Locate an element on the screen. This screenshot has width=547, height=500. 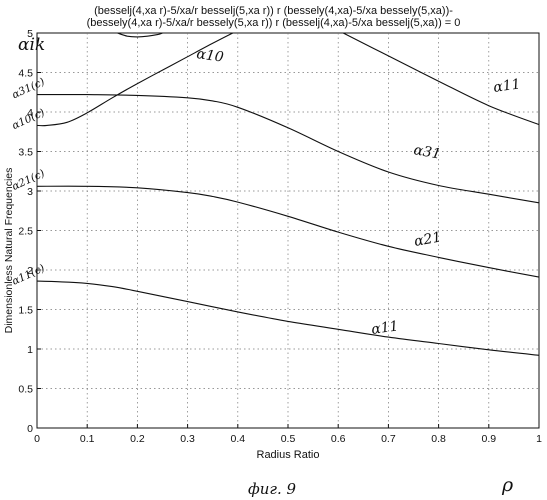
y-tick-label: 3.5 is located at coordinates (25, 153).